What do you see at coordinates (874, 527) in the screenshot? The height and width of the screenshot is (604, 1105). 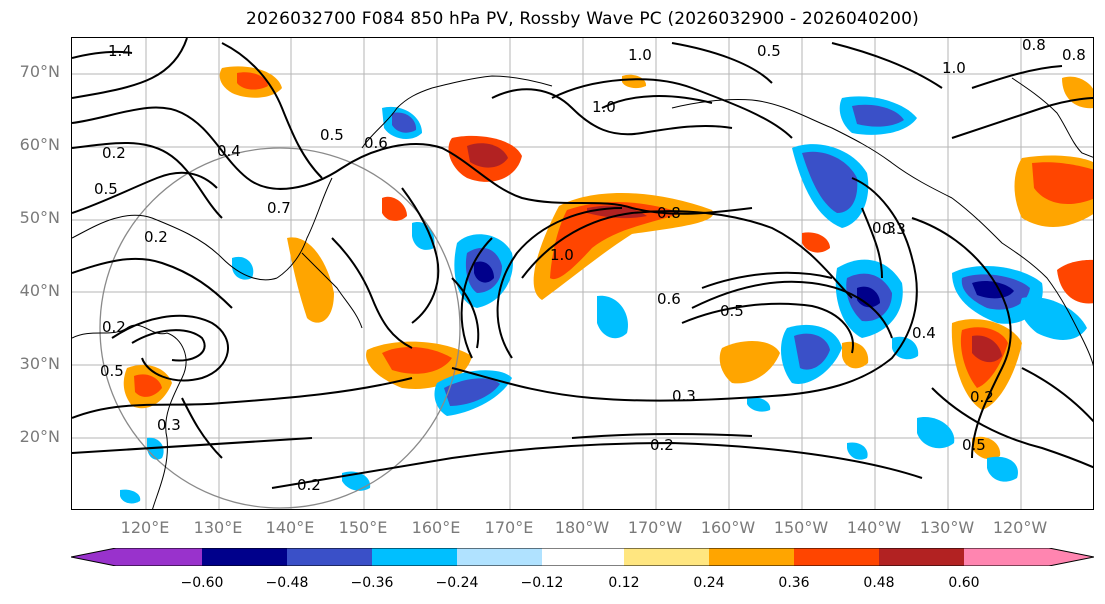 I see `lon-label: 140°W` at bounding box center [874, 527].